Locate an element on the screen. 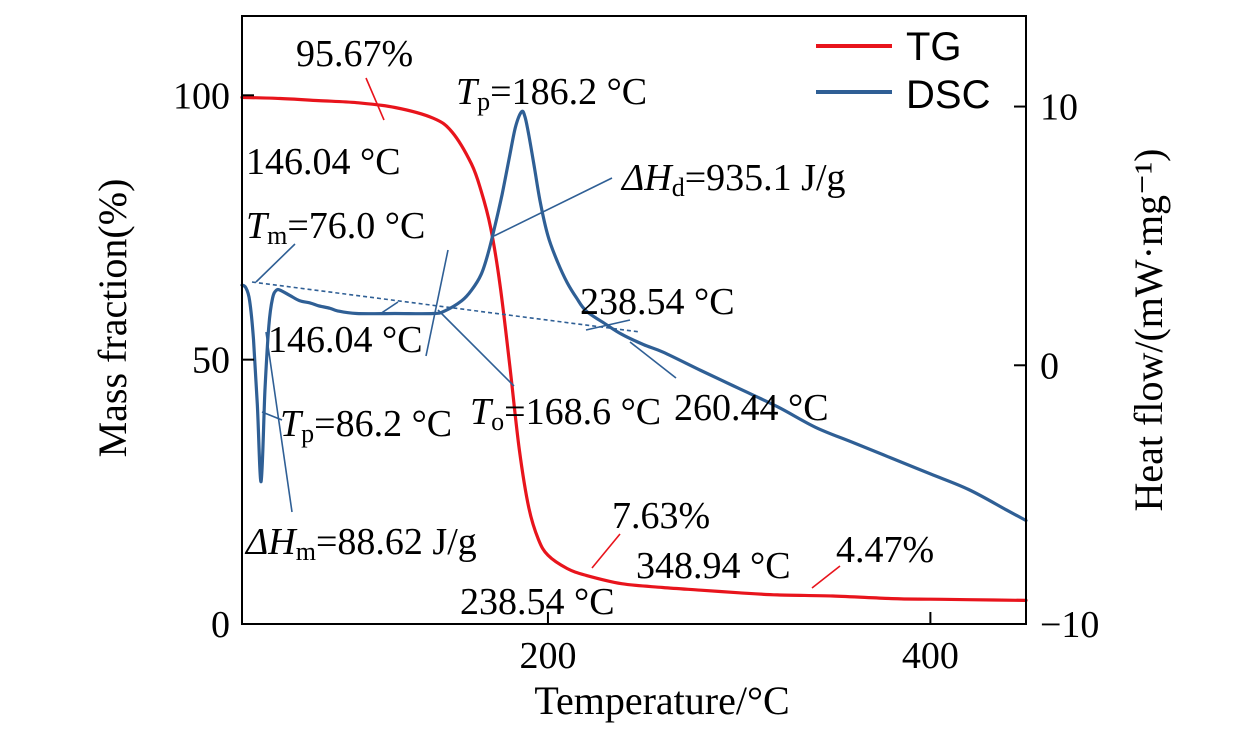  leader-tm is located at coordinates (275, 263).